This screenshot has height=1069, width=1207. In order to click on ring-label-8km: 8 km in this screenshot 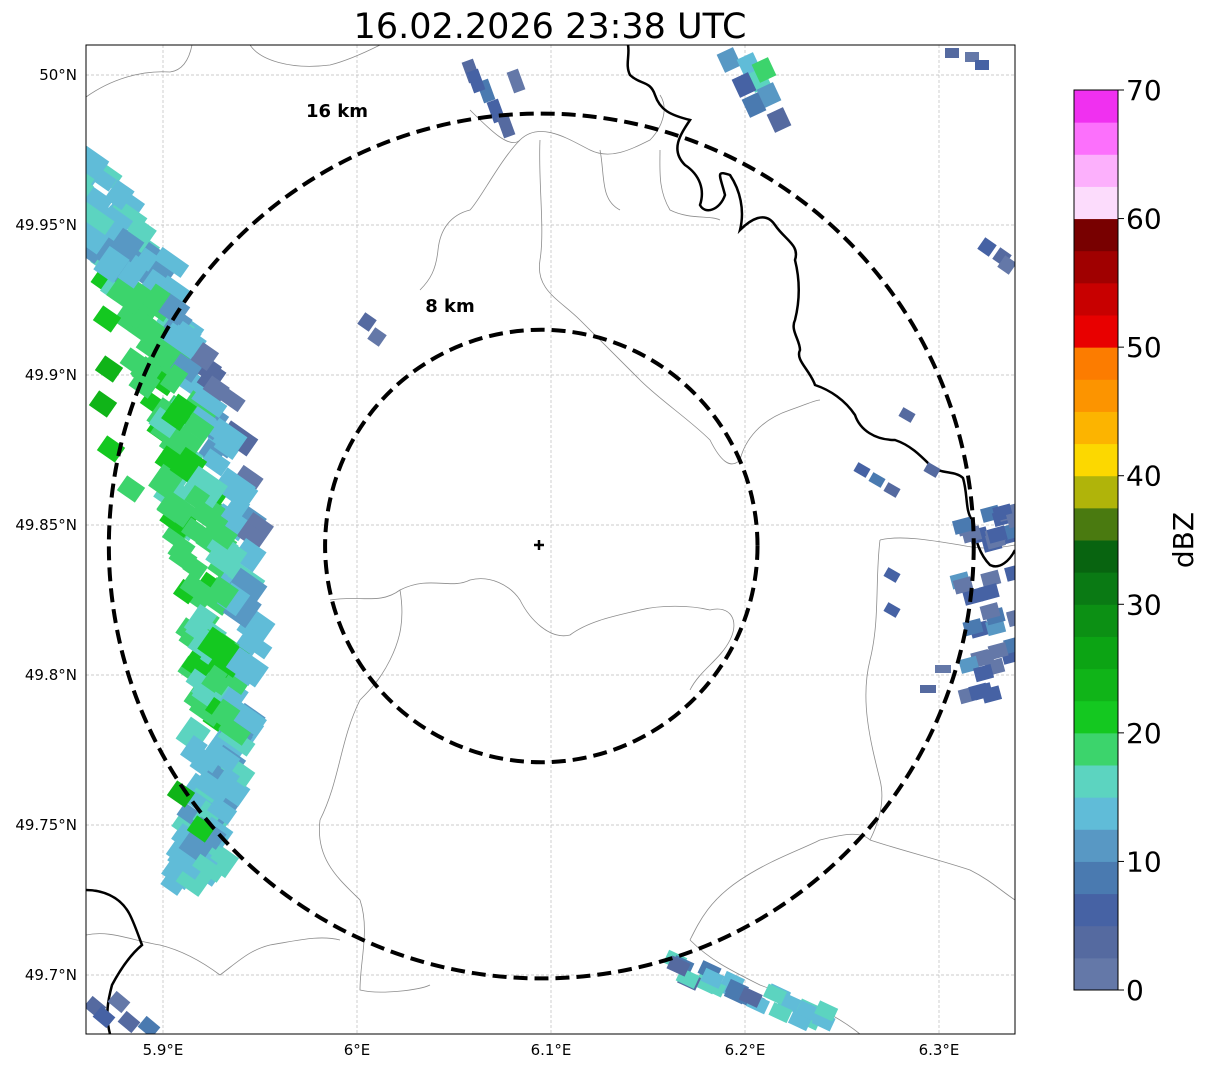, I will do `click(450, 306)`.